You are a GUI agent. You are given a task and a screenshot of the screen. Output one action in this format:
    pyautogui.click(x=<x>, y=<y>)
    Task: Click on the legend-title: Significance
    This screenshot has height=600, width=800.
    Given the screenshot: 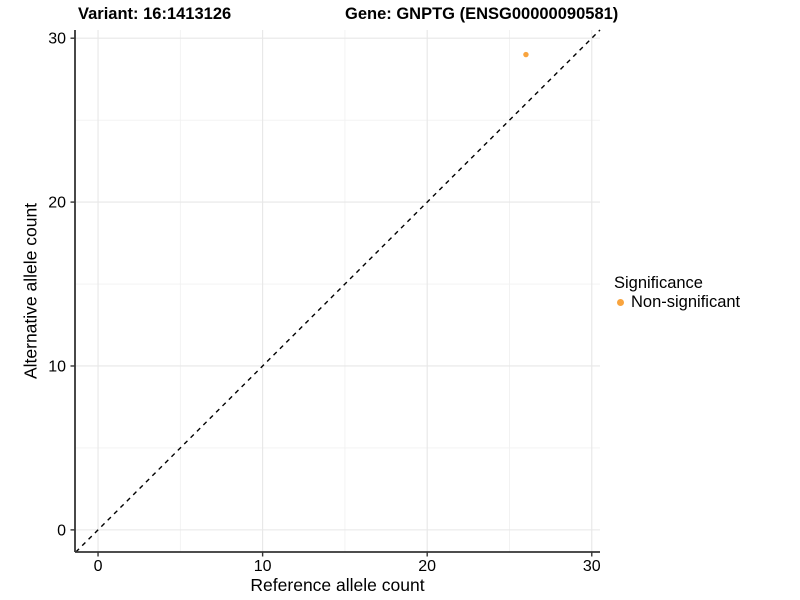 What is the action you would take?
    pyautogui.click(x=658, y=283)
    